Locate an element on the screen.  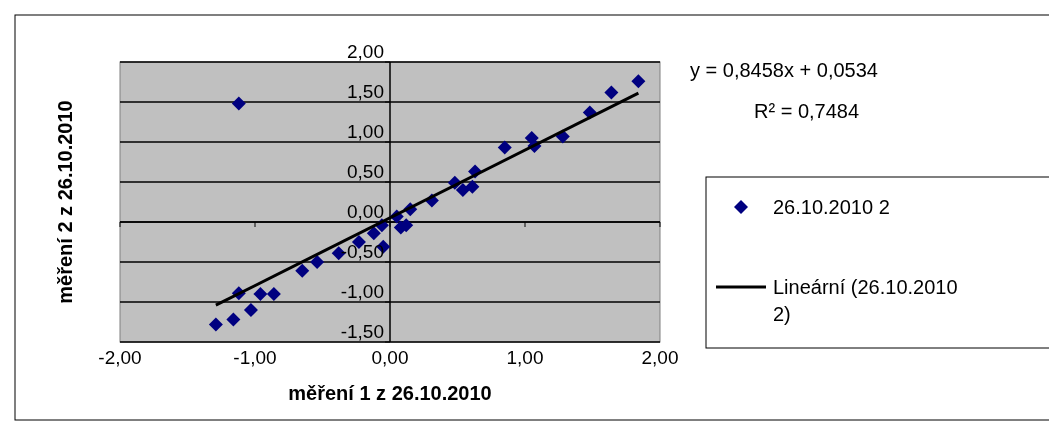
text: y = 0,8458x + 0,0534 is located at coordinates (784, 70).